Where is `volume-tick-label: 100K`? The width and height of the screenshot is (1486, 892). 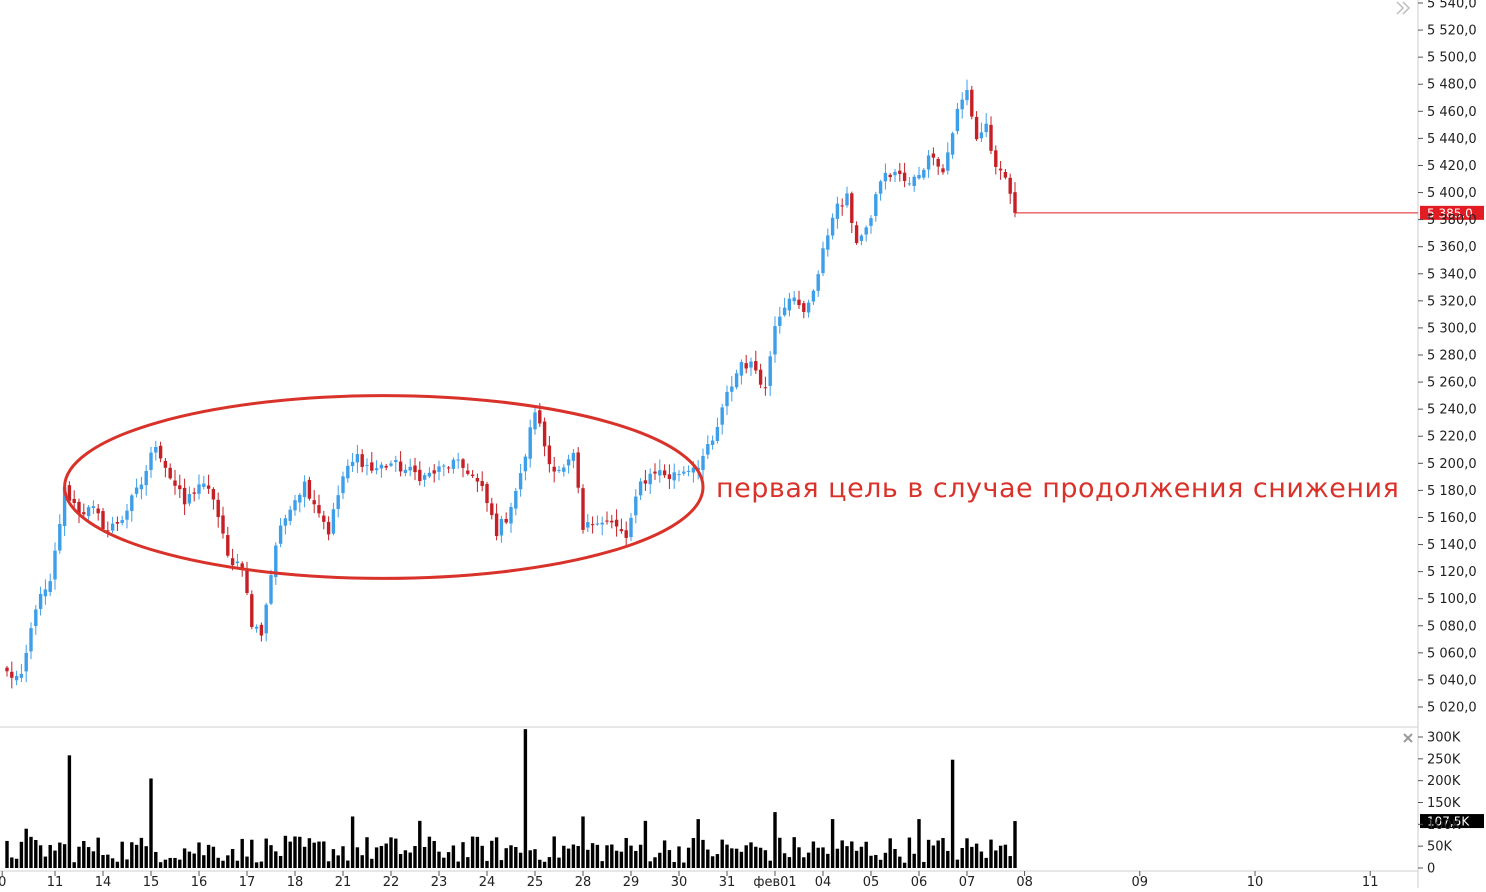
volume-tick-label: 100K is located at coordinates (1444, 825).